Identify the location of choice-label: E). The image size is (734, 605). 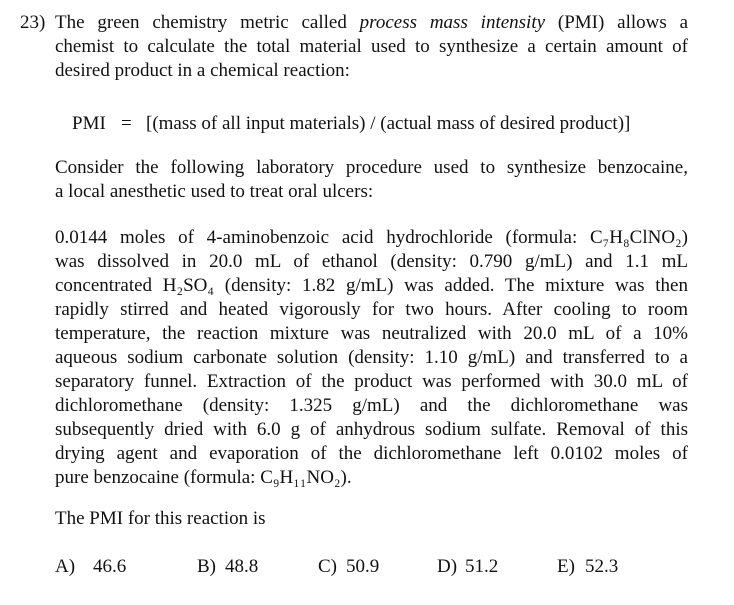
(566, 566).